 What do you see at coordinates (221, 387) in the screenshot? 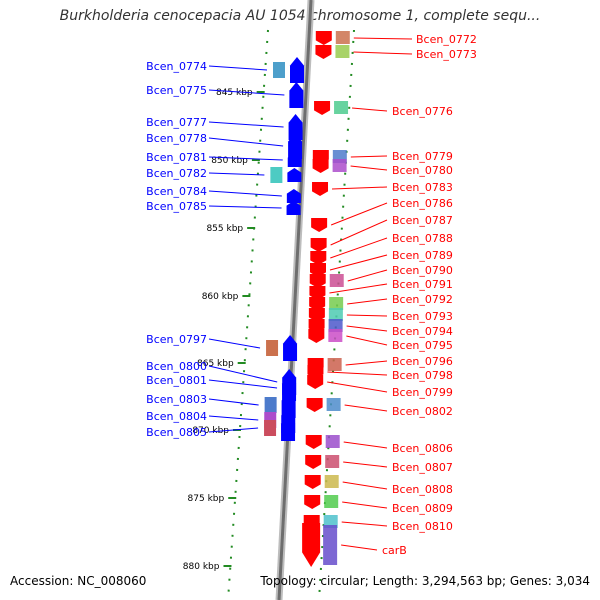
I see `gene-bcen_0801: Bcen_0801` at bounding box center [221, 387].